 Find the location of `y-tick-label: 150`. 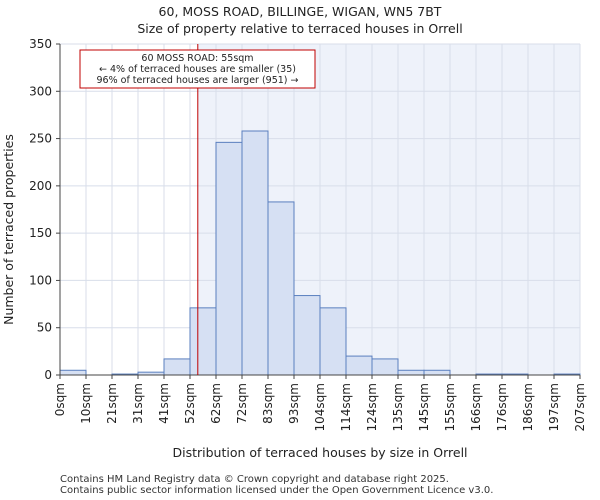

y-tick-label: 150 is located at coordinates (40, 233).